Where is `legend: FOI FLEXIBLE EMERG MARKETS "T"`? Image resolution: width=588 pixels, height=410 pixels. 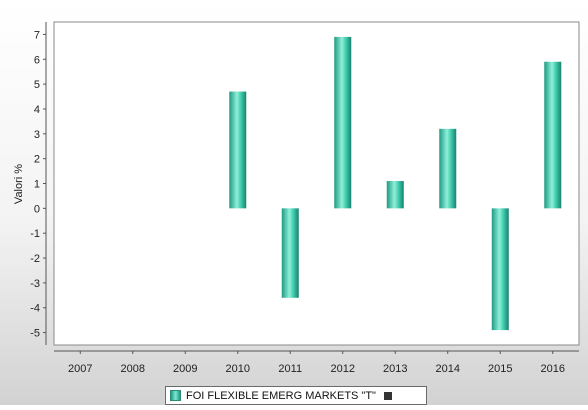 legend: FOI FLEXIBLE EMERG MARKETS "T" is located at coordinates (296, 395).